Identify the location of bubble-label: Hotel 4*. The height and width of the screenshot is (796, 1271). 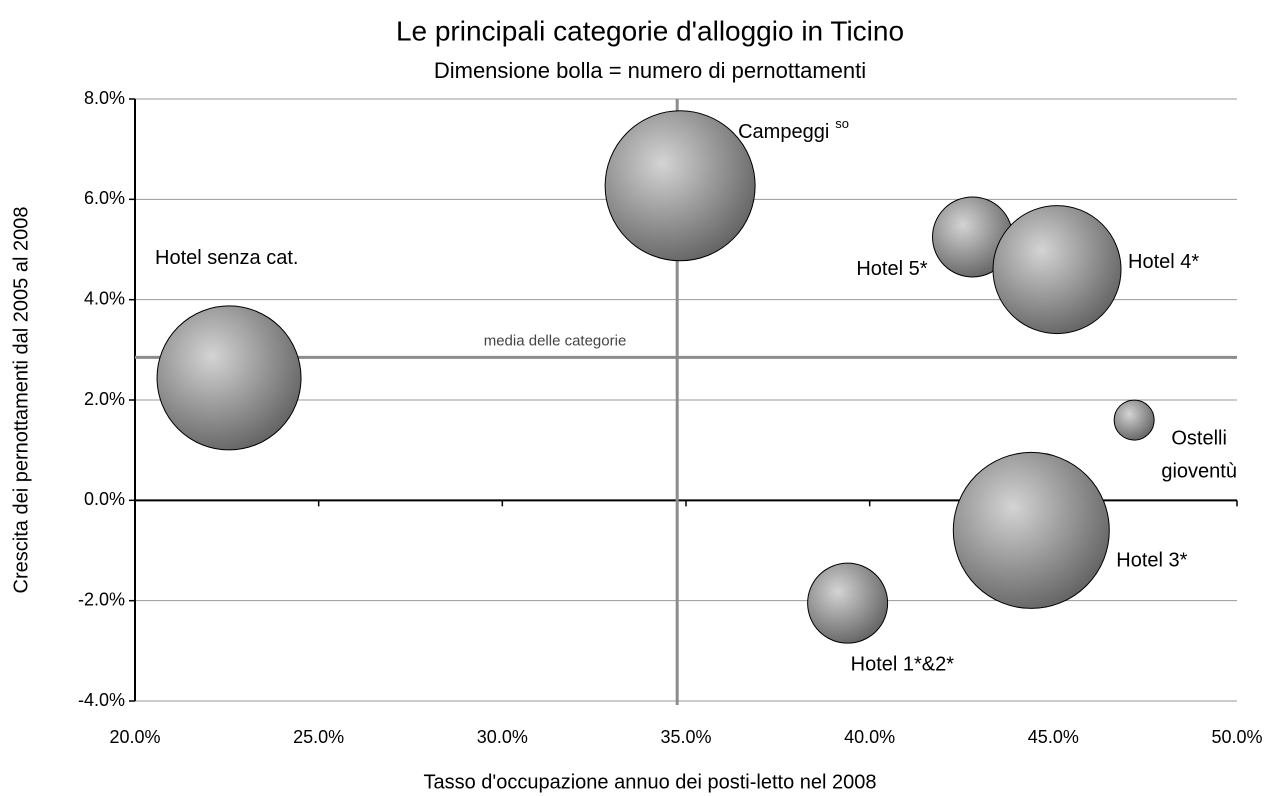
(1163, 262).